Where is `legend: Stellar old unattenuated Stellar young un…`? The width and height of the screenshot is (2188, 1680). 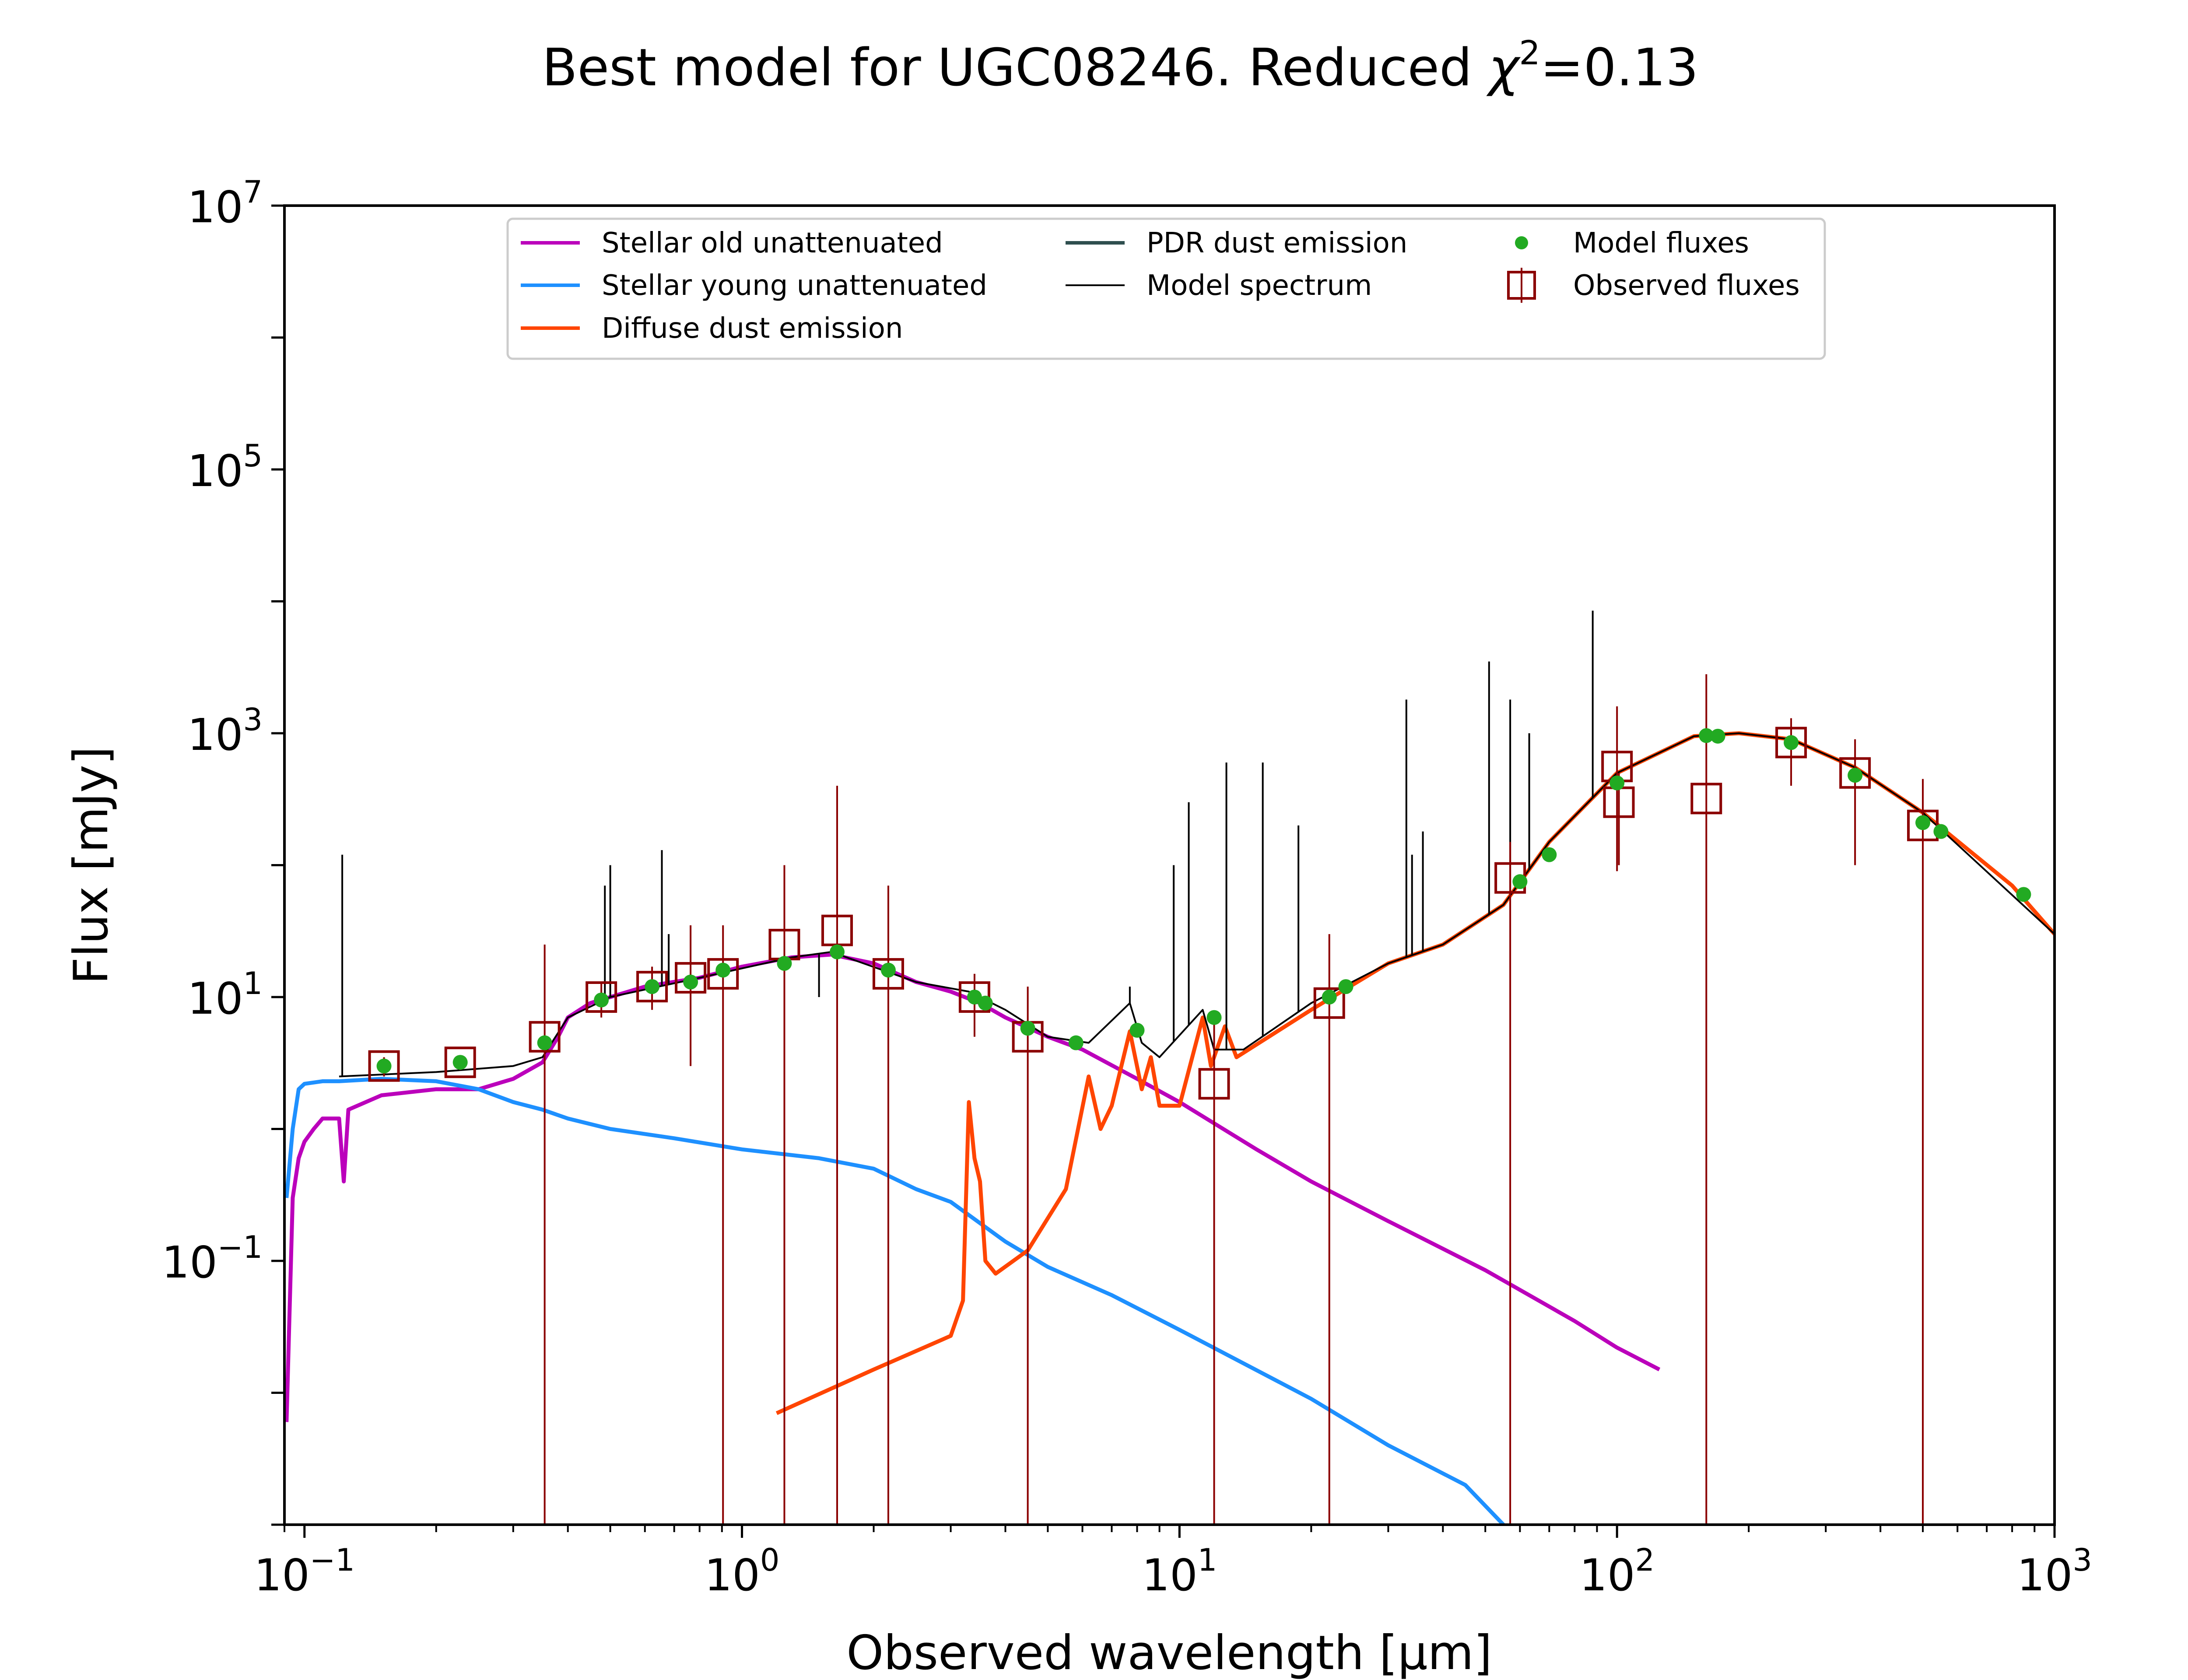
legend: Stellar old unattenuated Stellar young un… is located at coordinates (1166, 288).